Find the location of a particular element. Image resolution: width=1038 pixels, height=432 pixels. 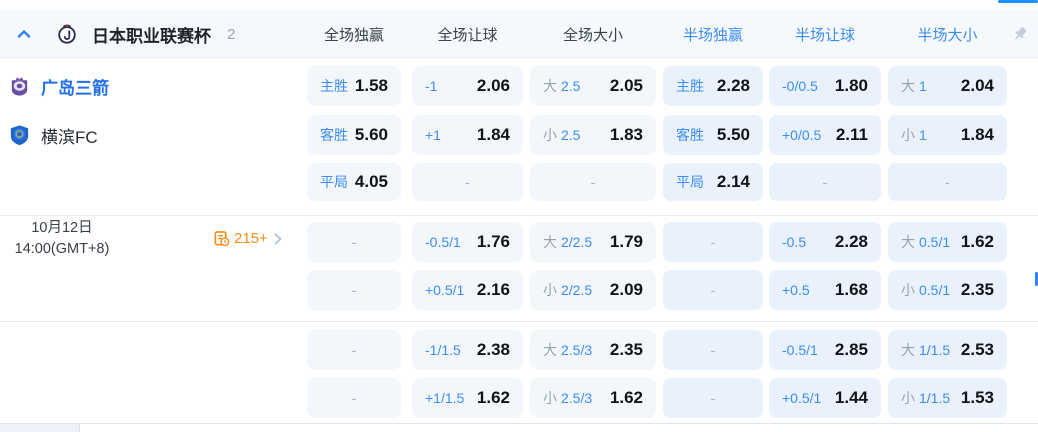

market-column-header-3: 全场大小 is located at coordinates (592, 35).